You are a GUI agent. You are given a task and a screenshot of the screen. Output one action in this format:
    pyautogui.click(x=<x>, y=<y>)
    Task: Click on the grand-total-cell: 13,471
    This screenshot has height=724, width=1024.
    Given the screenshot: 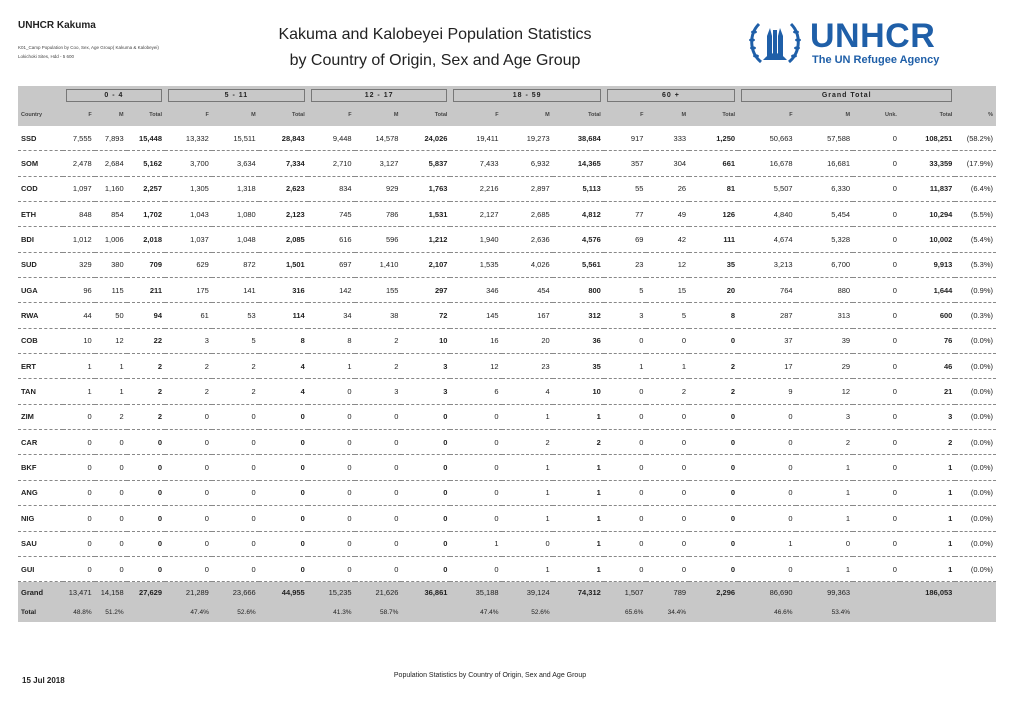 What is the action you would take?
    pyautogui.click(x=78, y=592)
    